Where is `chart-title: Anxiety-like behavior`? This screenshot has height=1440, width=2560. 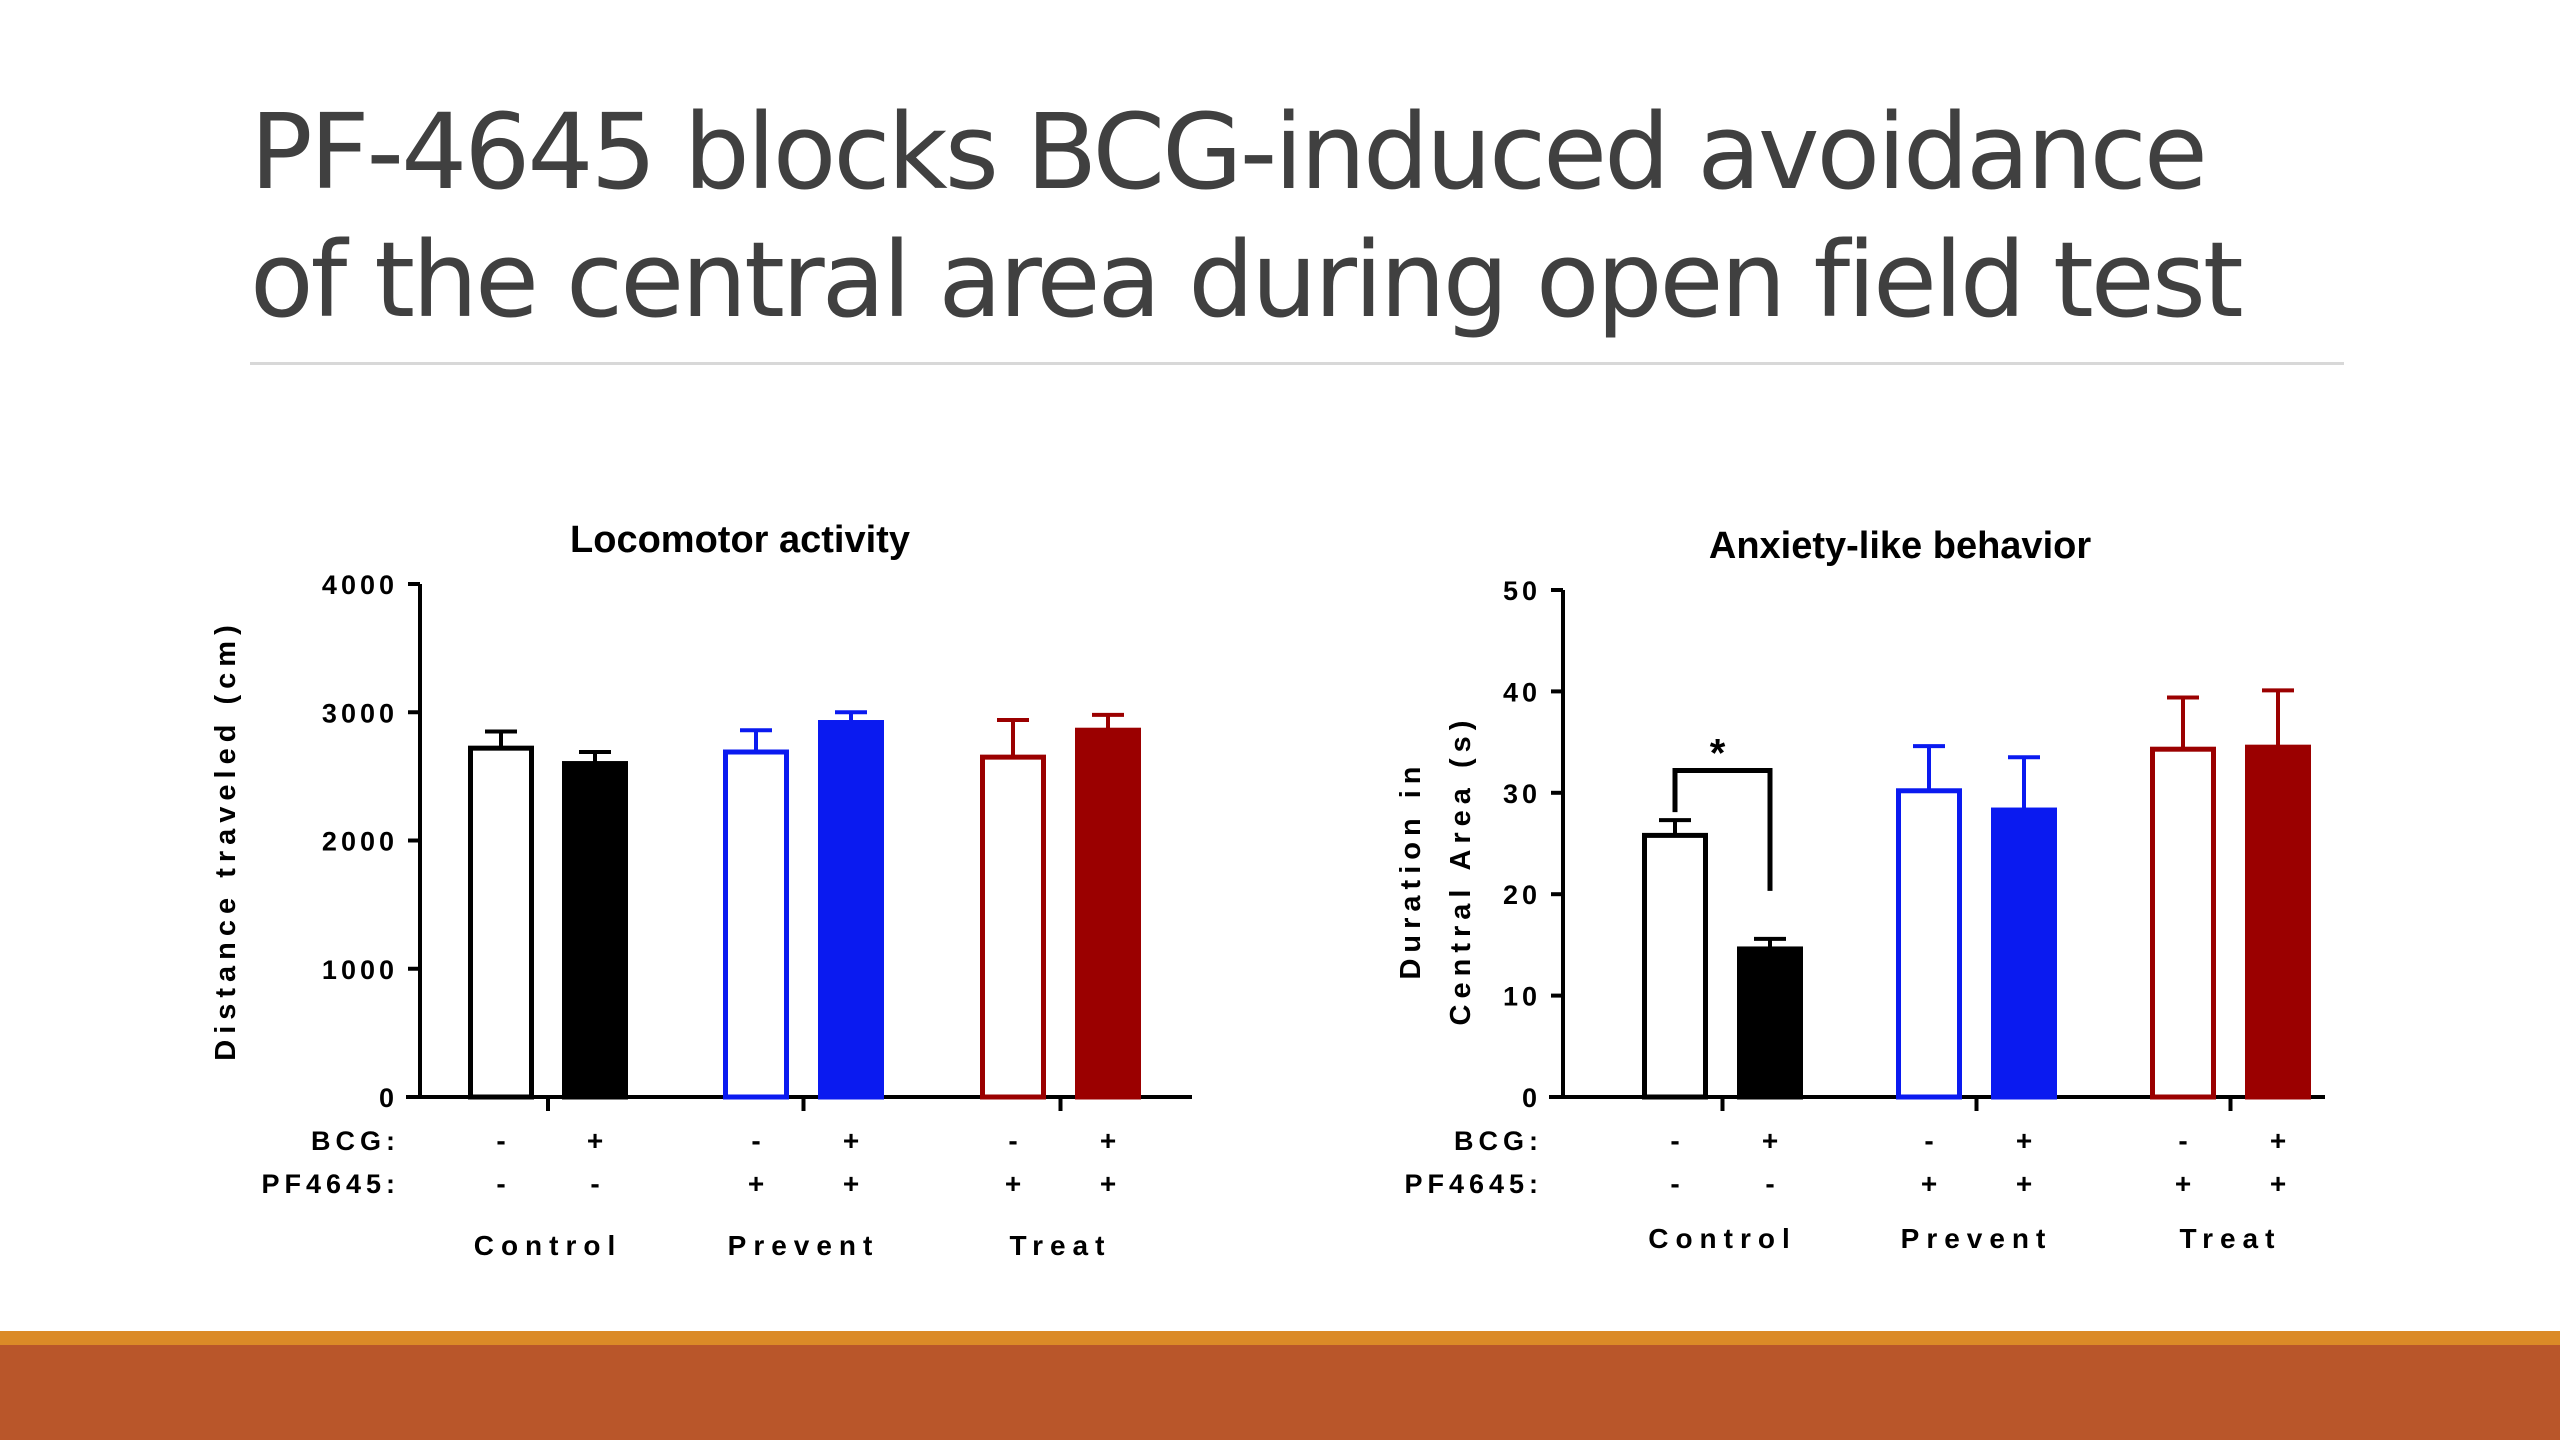 chart-title: Anxiety-like behavior is located at coordinates (1900, 546).